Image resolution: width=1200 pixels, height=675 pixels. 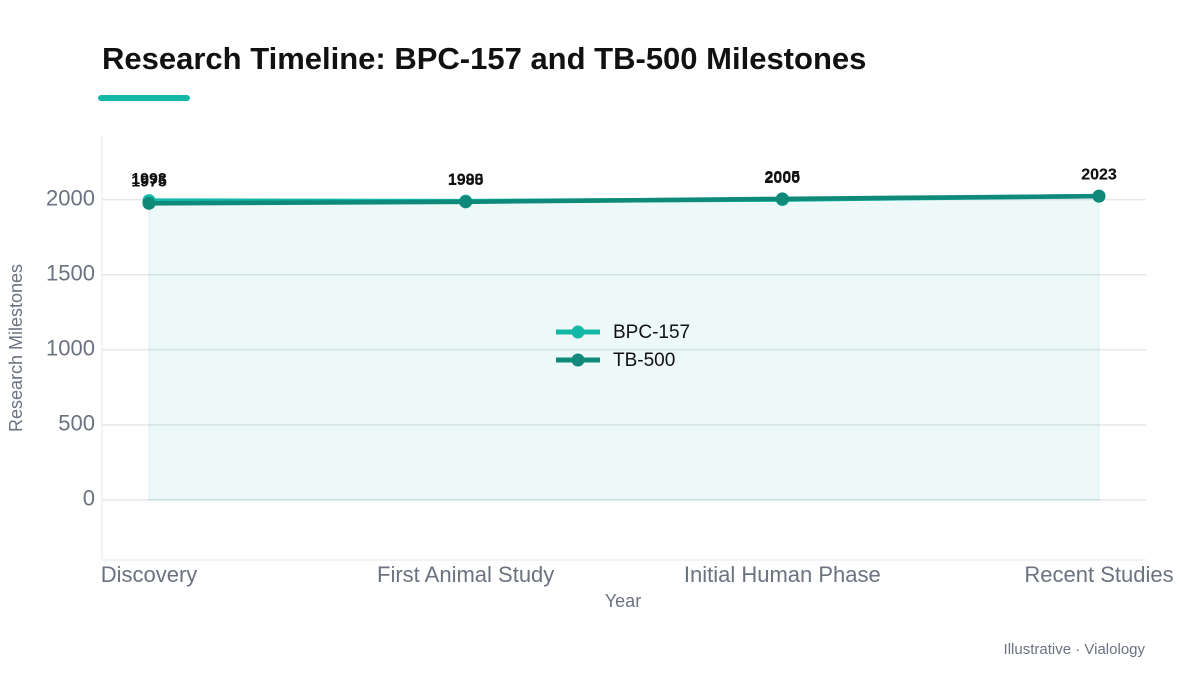 What do you see at coordinates (1099, 174) in the screenshot?
I see `data-label: 2023` at bounding box center [1099, 174].